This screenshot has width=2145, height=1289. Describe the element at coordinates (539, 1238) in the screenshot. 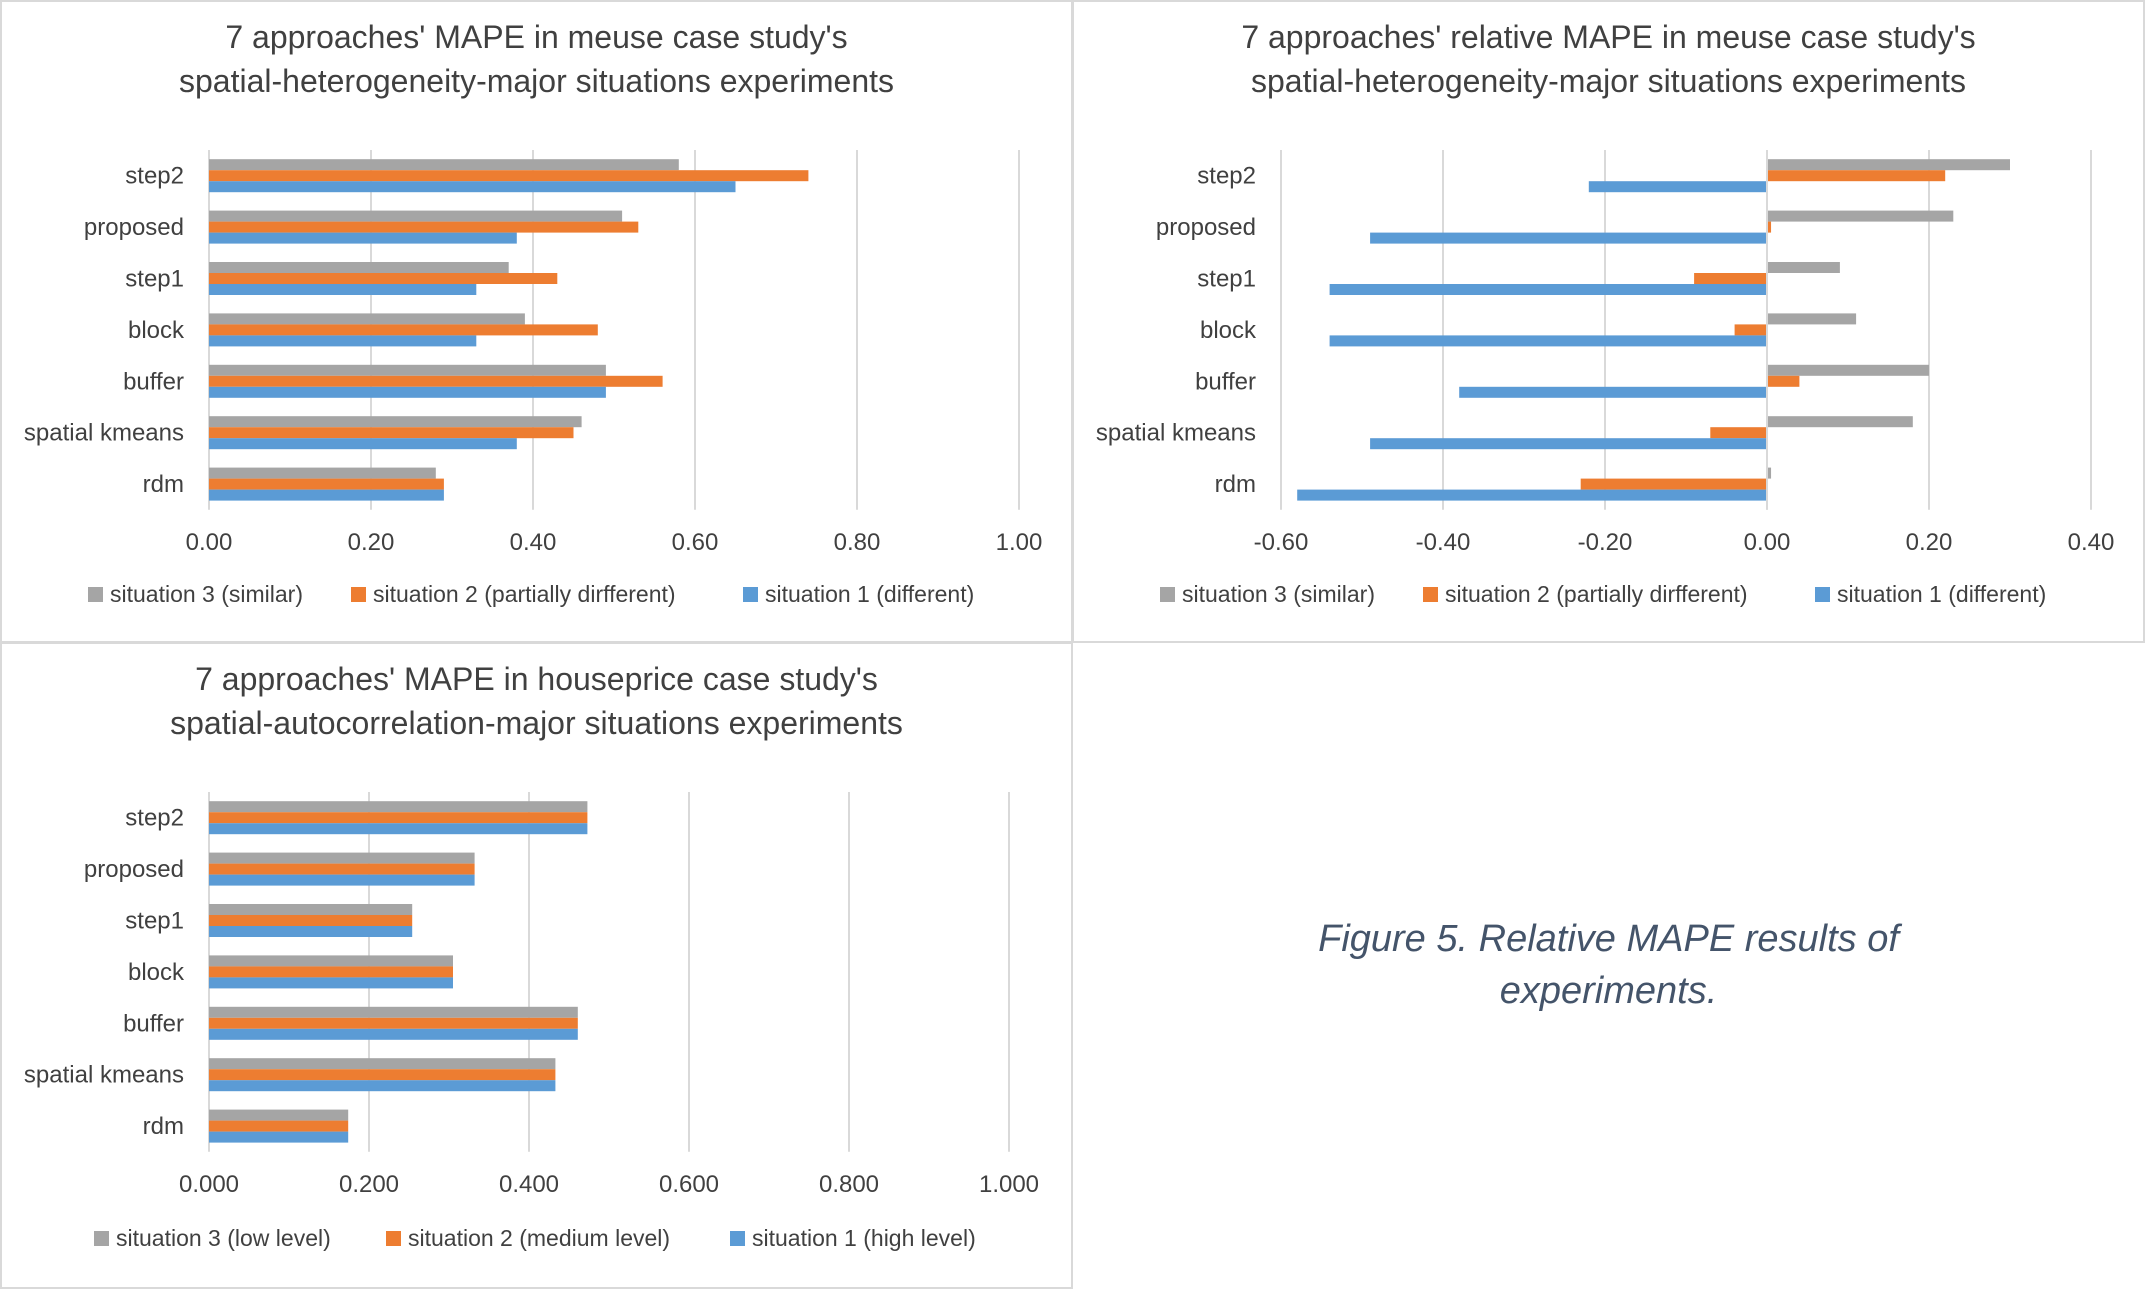

I see `legend-label: situation 2 (medium level)` at that location.